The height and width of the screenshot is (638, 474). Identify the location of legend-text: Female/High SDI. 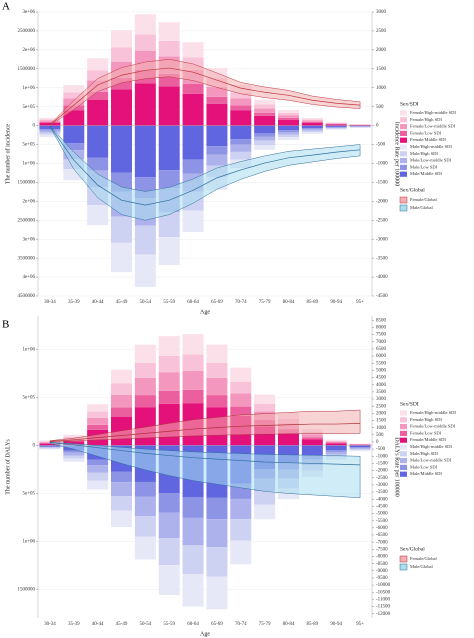
(426, 119).